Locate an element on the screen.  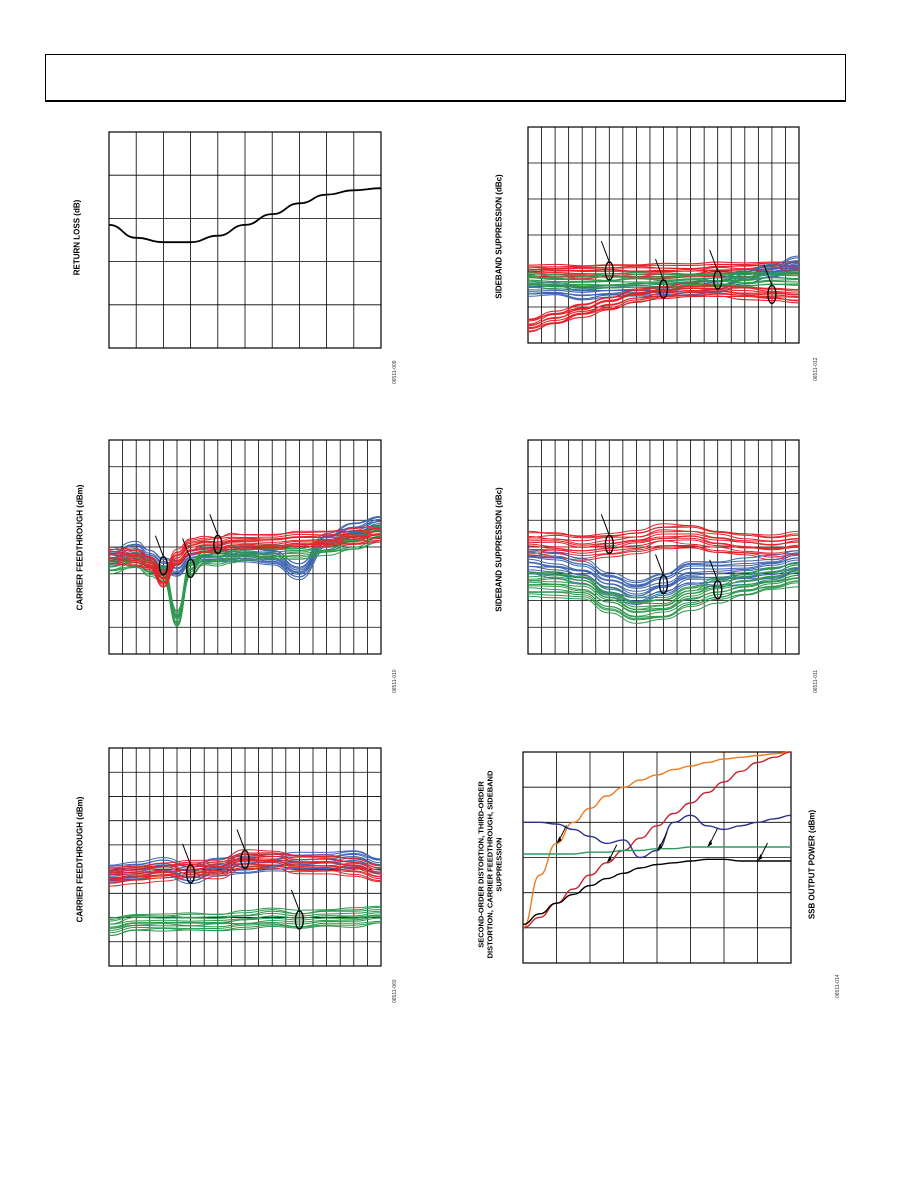
figure-id: 06511-009 is located at coordinates (395, 372).